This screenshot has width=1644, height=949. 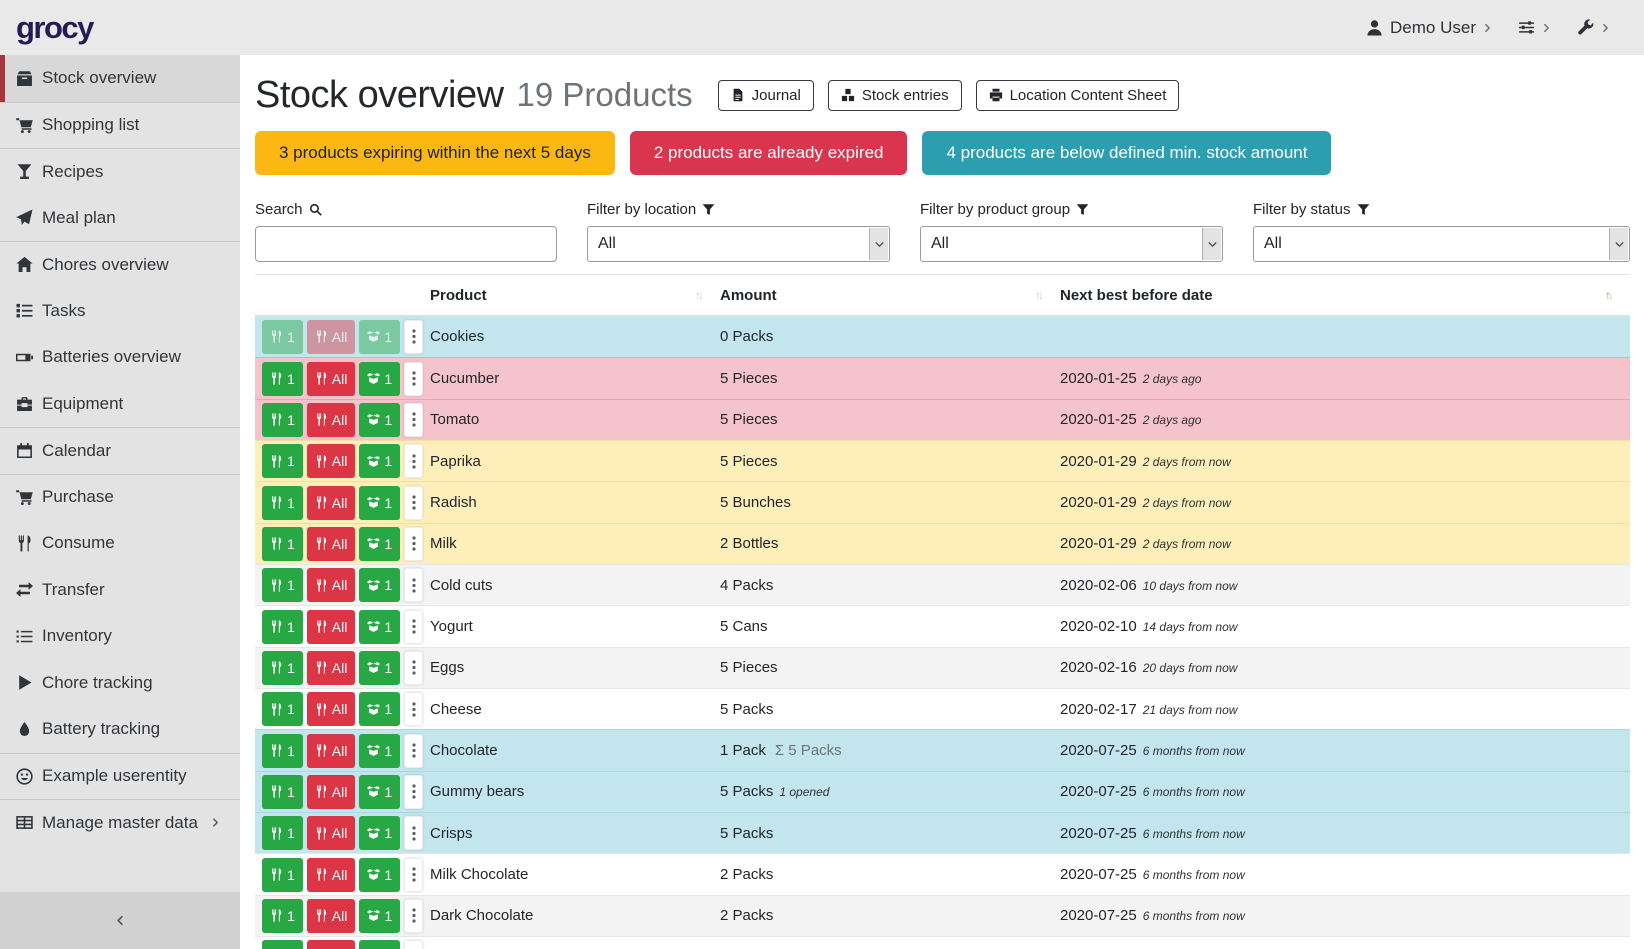 What do you see at coordinates (1337, 295) in the screenshot?
I see `column-header-next-best-before-date: Next best before date ↑↓` at bounding box center [1337, 295].